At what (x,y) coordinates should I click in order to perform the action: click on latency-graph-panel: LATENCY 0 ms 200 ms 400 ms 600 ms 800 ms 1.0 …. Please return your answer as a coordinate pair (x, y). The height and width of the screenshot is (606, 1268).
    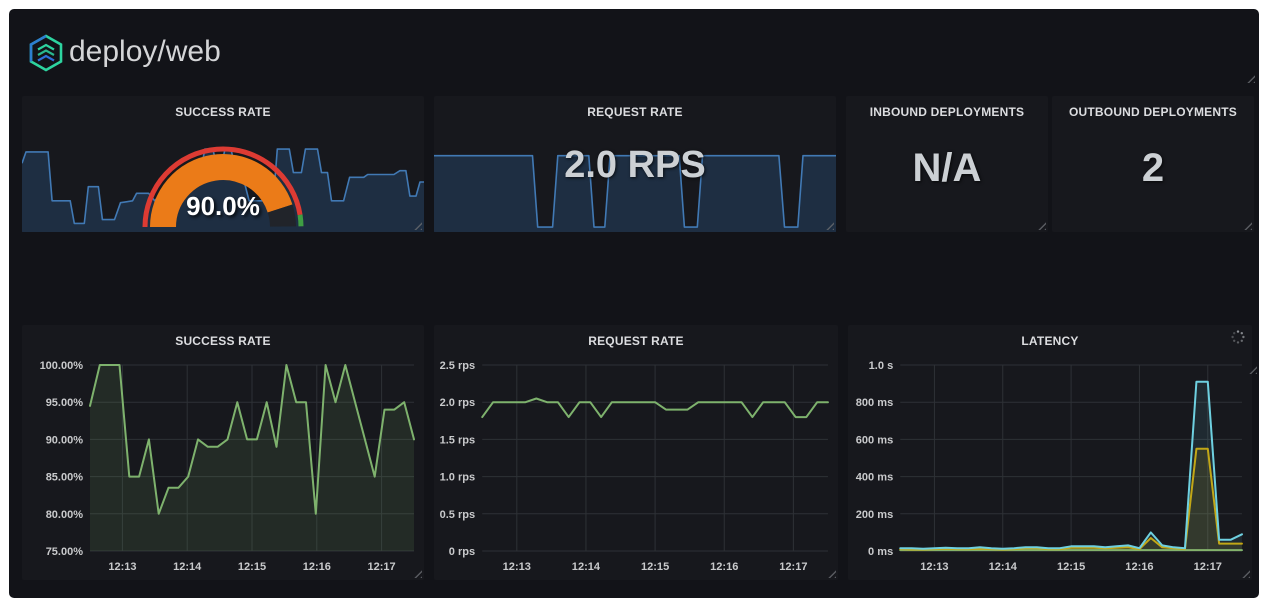
    Looking at the image, I should click on (1050, 452).